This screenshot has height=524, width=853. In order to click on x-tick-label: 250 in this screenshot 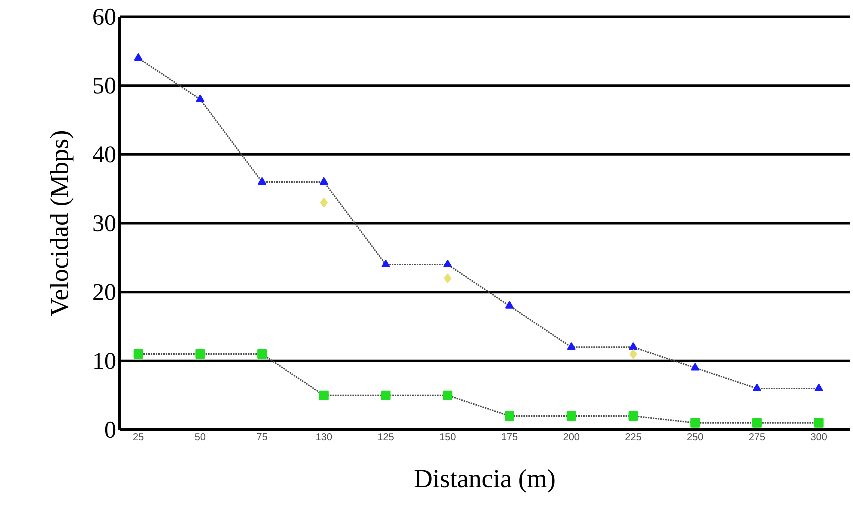, I will do `click(696, 437)`.